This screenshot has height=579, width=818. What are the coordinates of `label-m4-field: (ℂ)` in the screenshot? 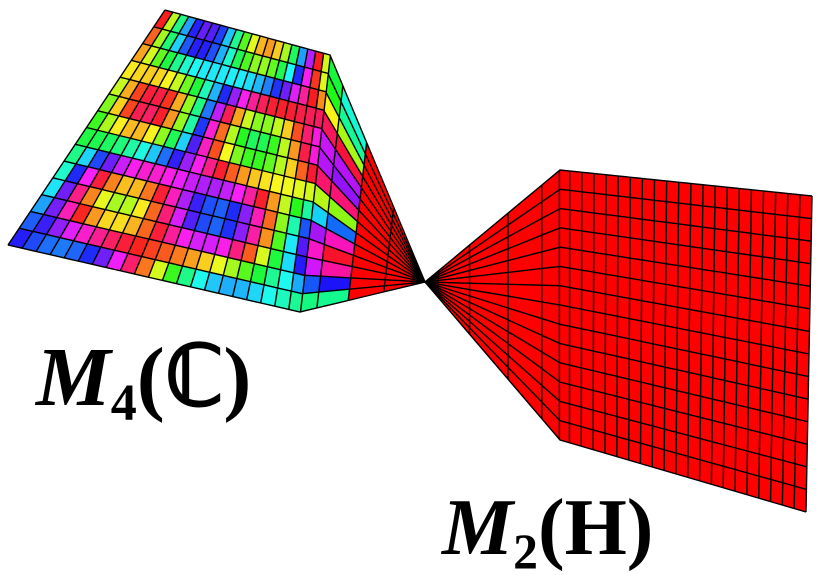 It's located at (194, 377).